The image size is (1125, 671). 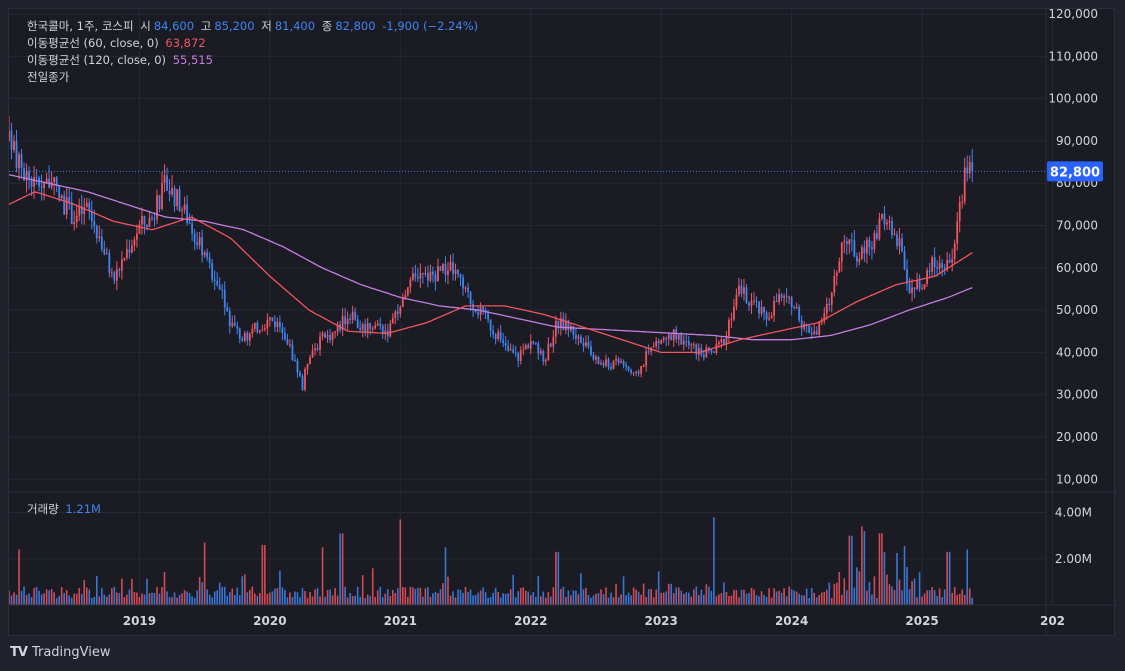 What do you see at coordinates (65, 509) in the screenshot?
I see `volume-legend: 거래량 1.21M` at bounding box center [65, 509].